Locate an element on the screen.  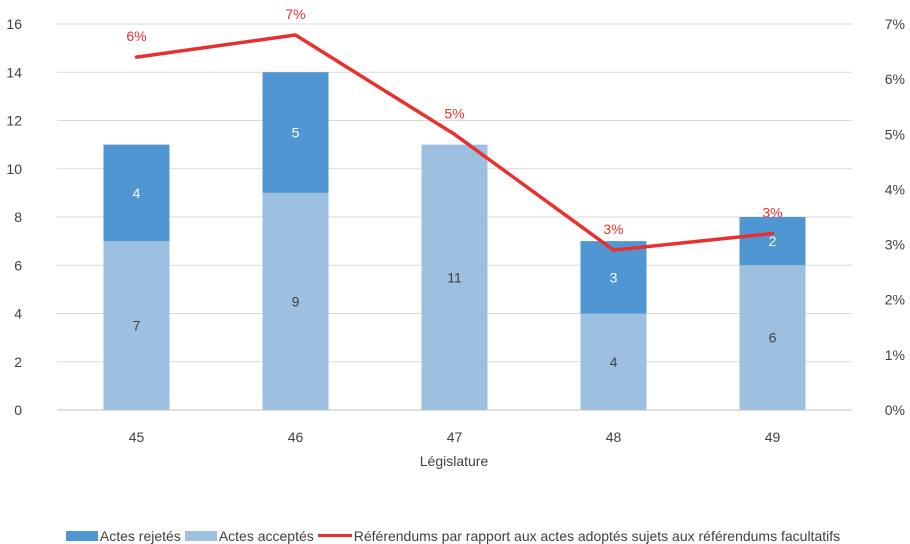
y-tick-label: 0 is located at coordinates (18, 410).